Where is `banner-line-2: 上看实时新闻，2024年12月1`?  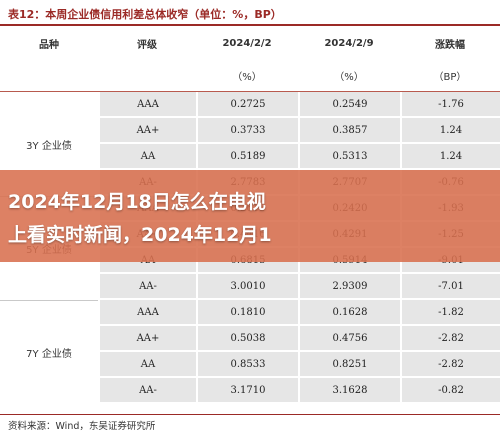
banner-line-2: 上看实时新闻，2024年12月1 is located at coordinates (140, 235).